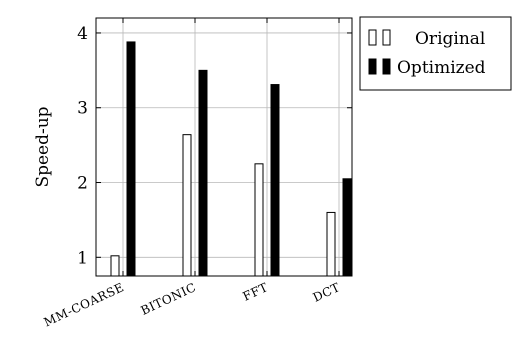 Image resolution: width=515 pixels, height=352 pixels. I want to click on y-tick-label: 1, so click(82, 258).